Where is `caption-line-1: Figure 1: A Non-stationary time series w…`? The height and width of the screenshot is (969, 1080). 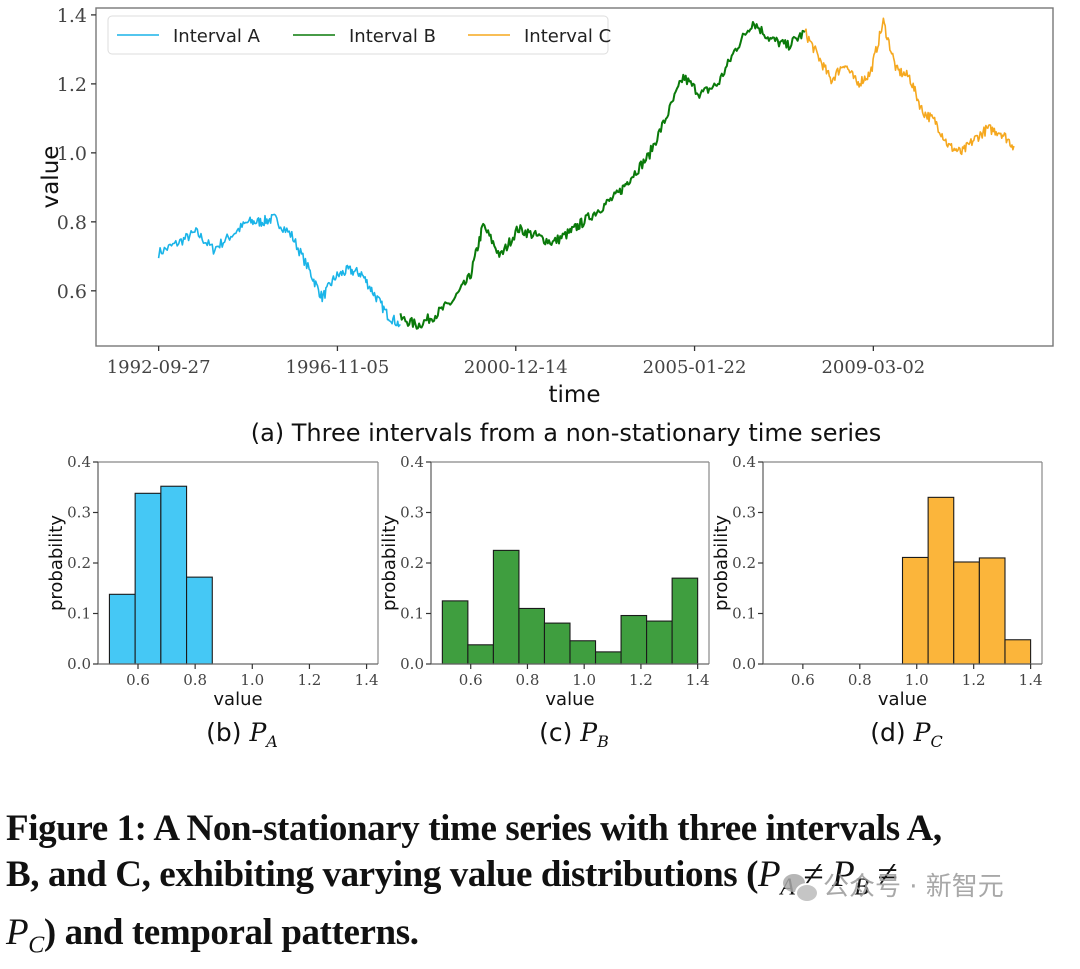 caption-line-1: Figure 1: A Non-stationary time series w… is located at coordinates (474, 828).